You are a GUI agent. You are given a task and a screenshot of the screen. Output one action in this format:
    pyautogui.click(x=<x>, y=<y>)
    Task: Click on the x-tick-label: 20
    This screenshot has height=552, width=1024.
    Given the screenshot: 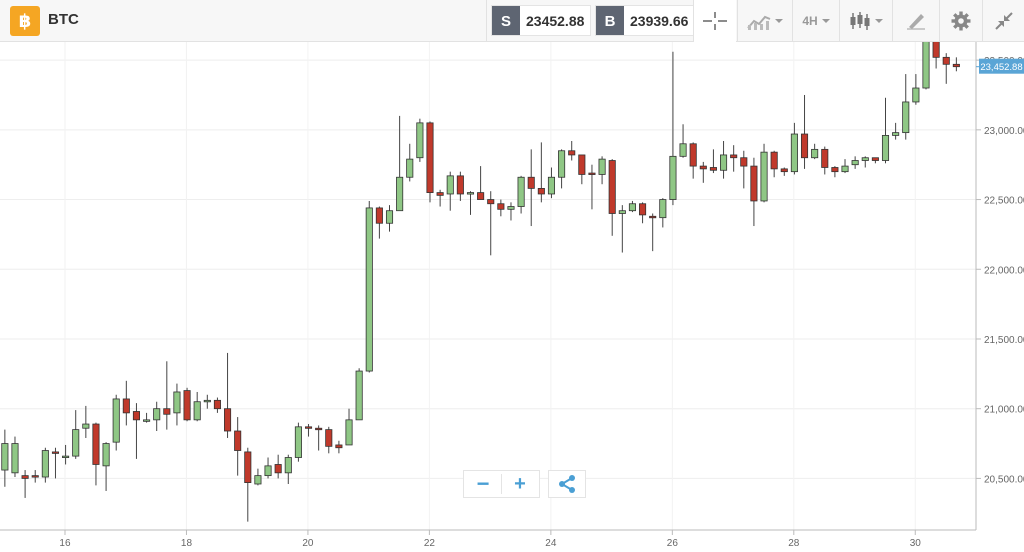 What is the action you would take?
    pyautogui.click(x=308, y=543)
    